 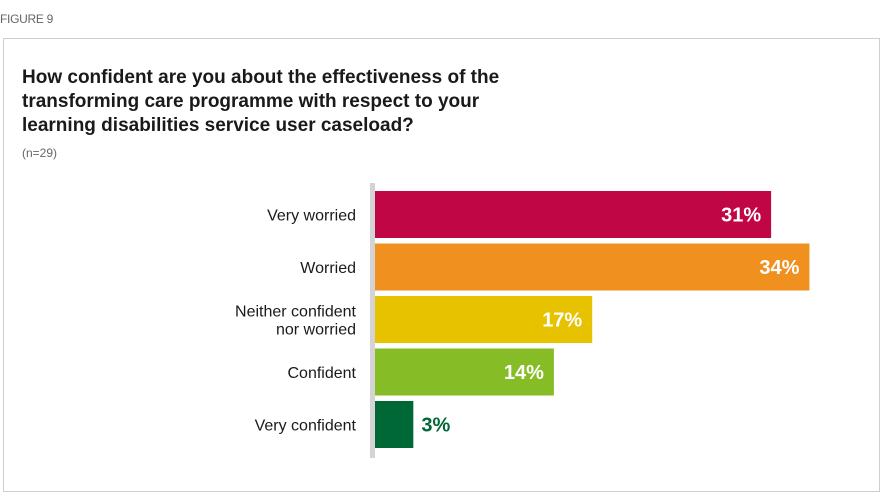 I want to click on category-label: Worried, so click(x=328, y=268).